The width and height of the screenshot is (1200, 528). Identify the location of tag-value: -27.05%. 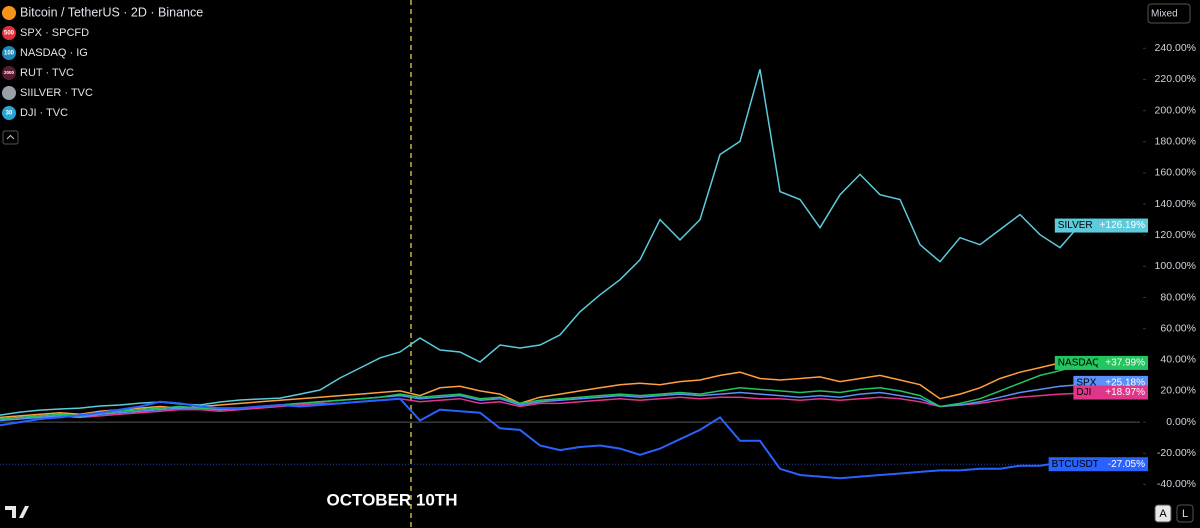
(1126, 464).